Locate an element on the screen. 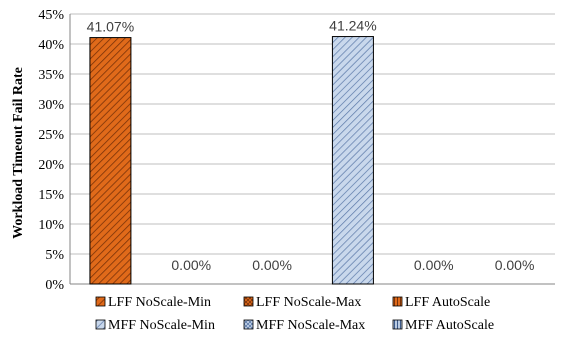 This screenshot has width=568, height=343. legend-label: LFF NoScale-Max is located at coordinates (308, 302).